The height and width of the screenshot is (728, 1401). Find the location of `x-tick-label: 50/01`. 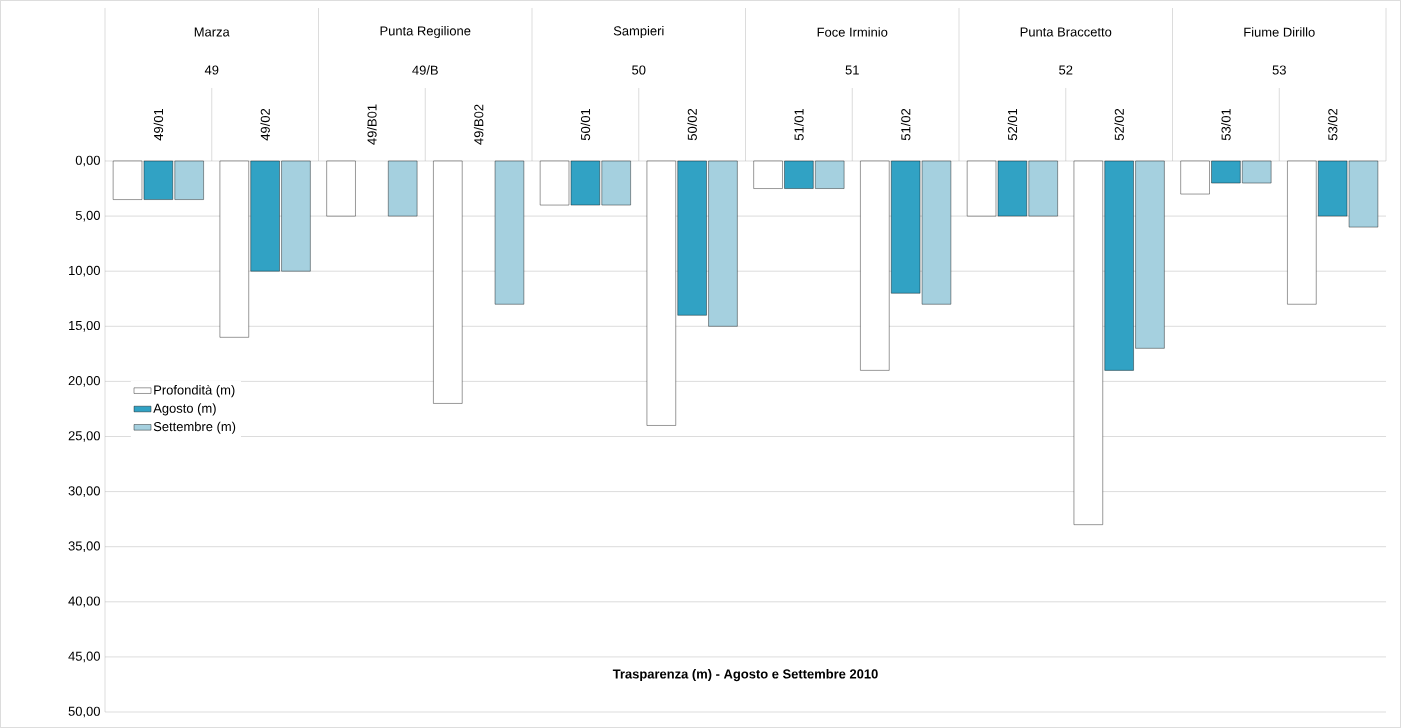

x-tick-label: 50/01 is located at coordinates (585, 124).